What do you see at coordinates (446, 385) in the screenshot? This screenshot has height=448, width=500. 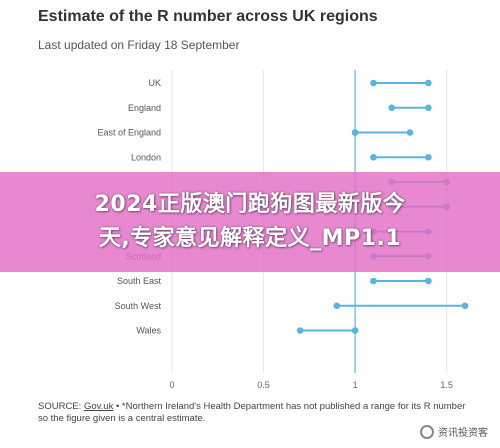 I see `x-tick-label: 1.5` at bounding box center [446, 385].